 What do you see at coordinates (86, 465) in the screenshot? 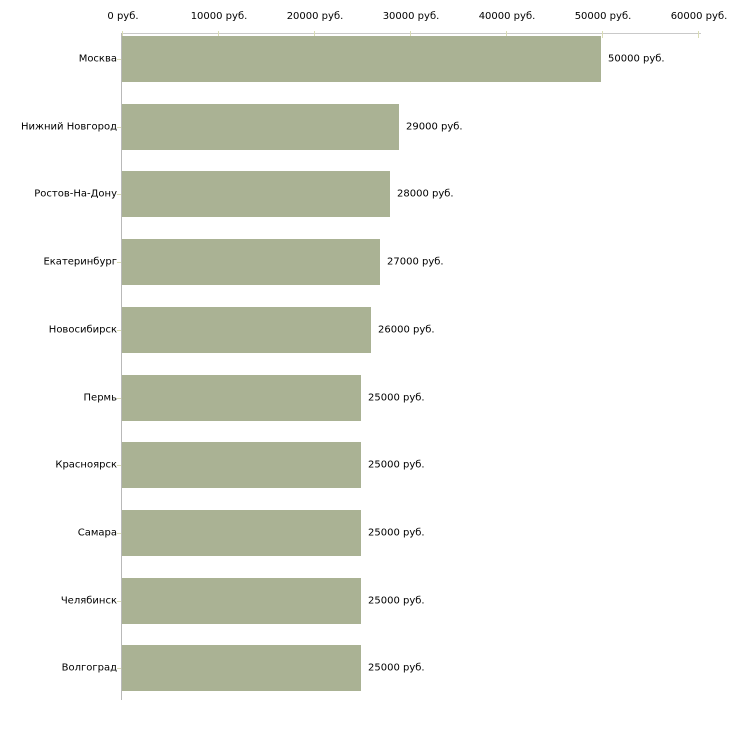
I see `category-label: Красноярск` at bounding box center [86, 465].